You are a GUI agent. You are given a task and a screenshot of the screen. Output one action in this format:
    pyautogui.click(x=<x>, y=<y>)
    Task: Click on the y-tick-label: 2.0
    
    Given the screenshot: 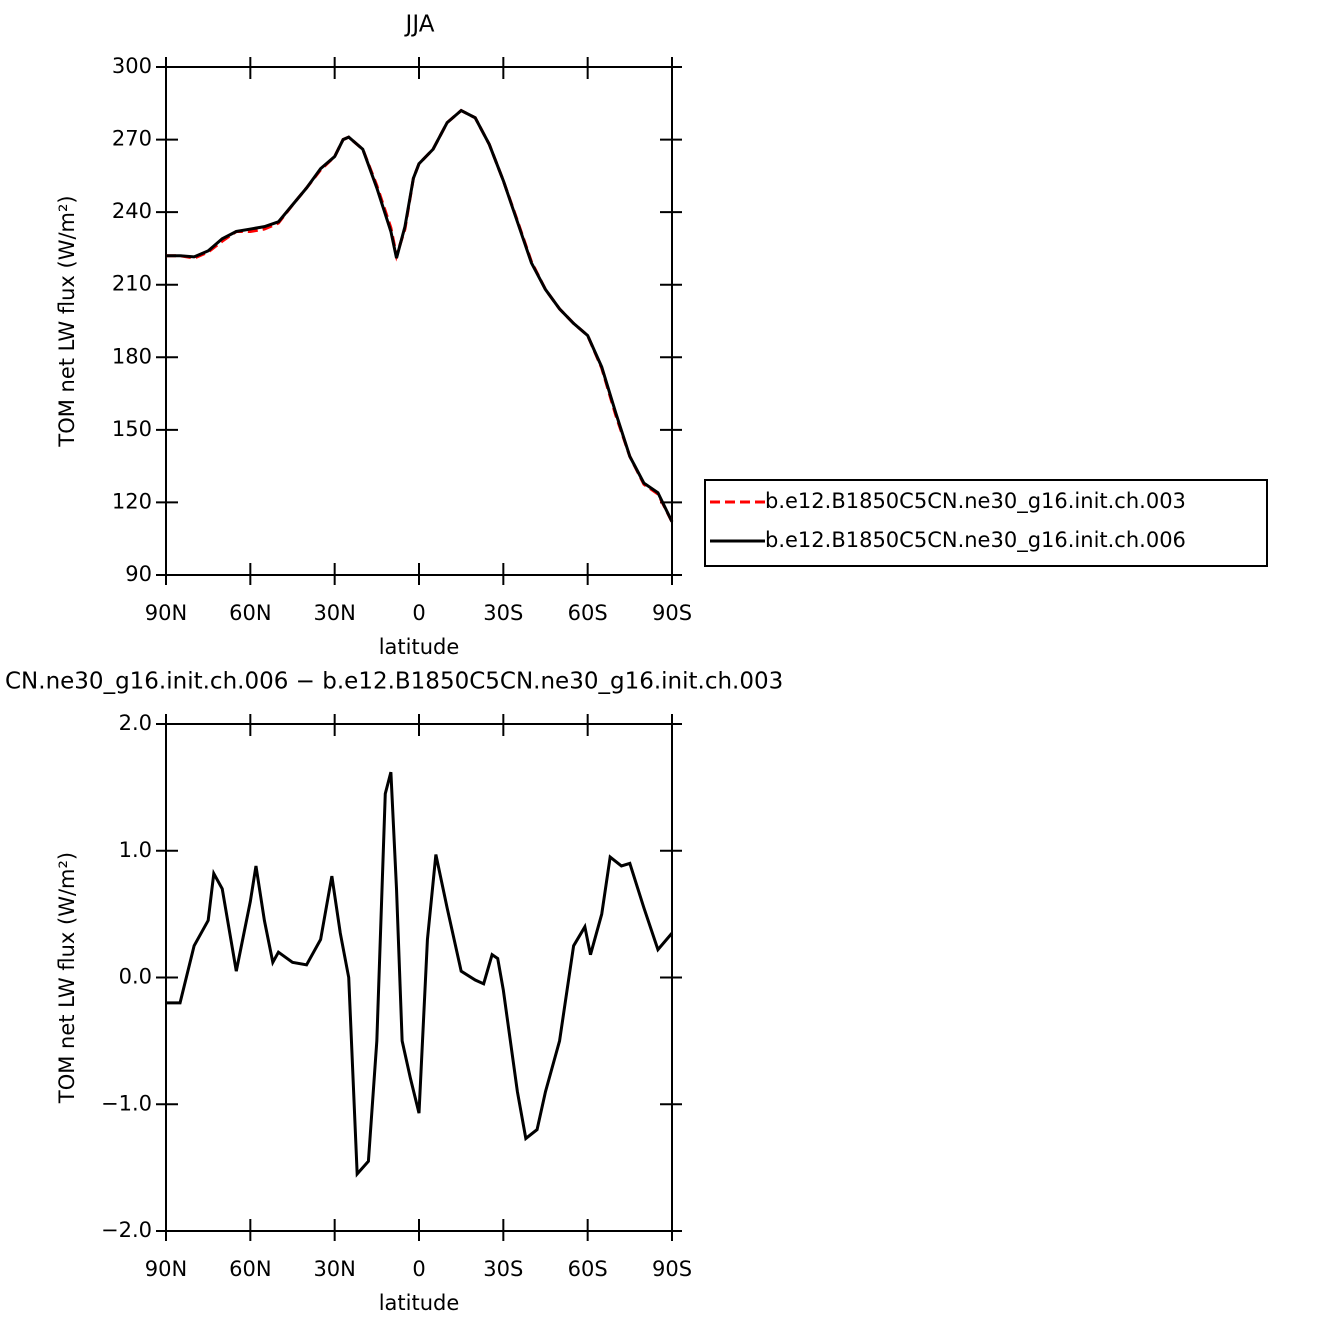 What is the action you would take?
    pyautogui.click(x=135, y=723)
    